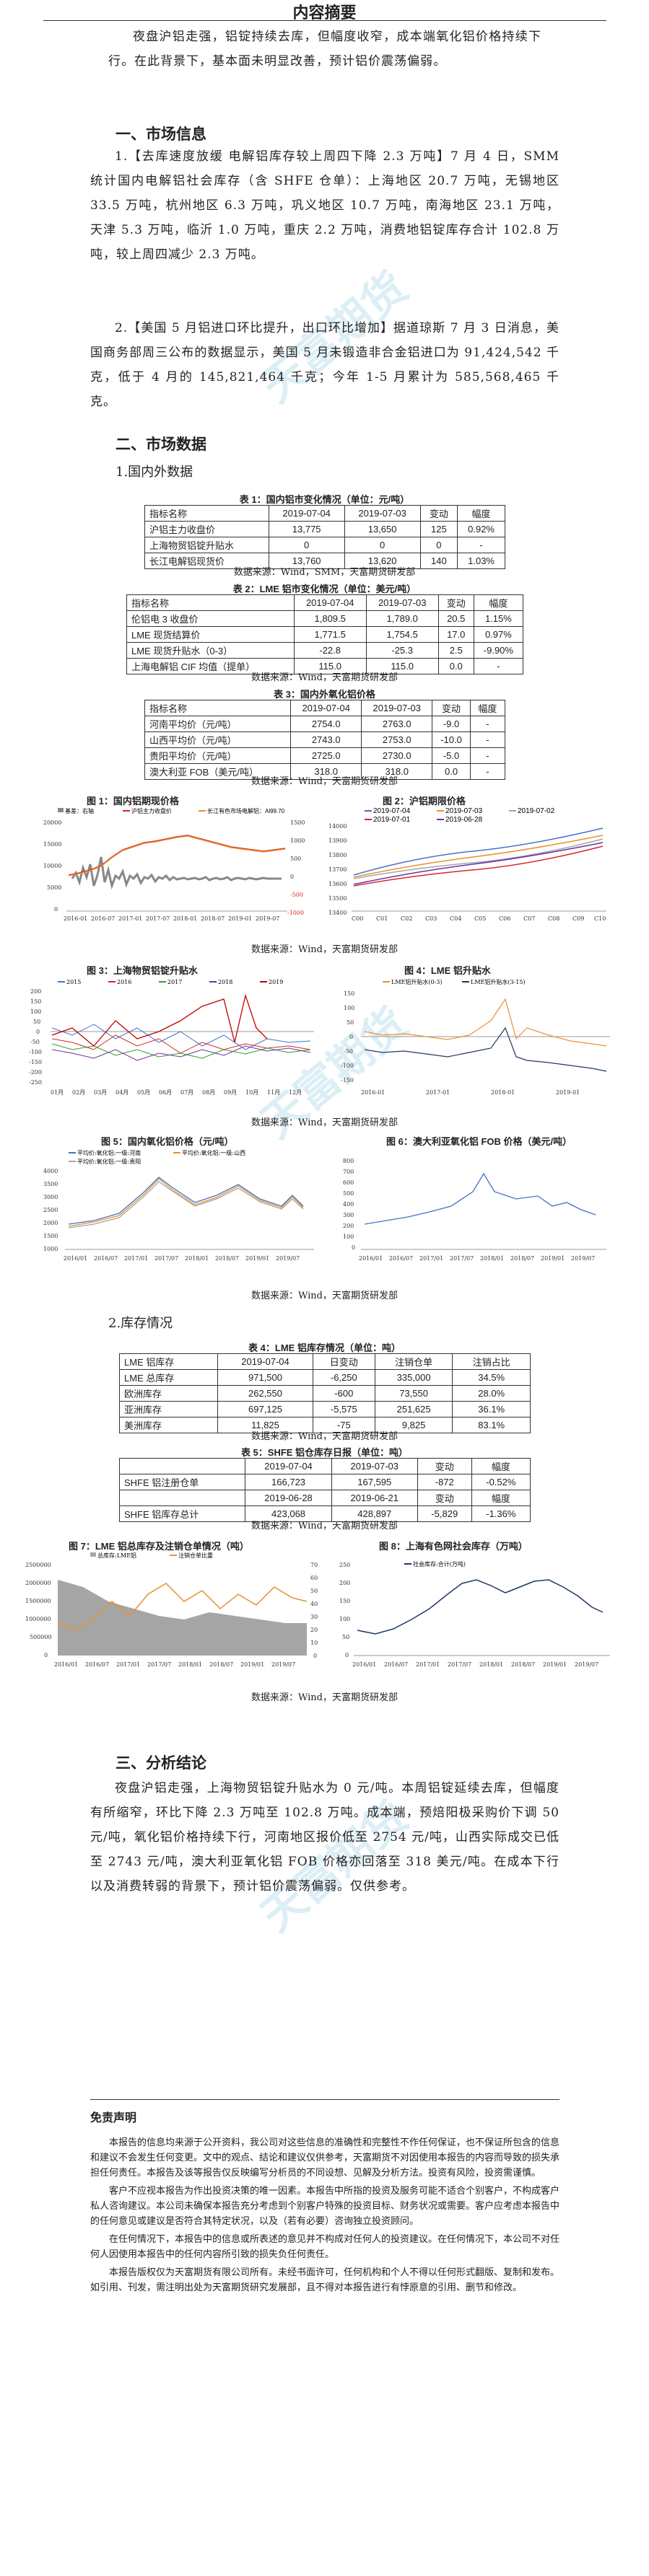 This screenshot has width=649, height=2576. Describe the element at coordinates (283, 1664) in the screenshot. I see `x-tick: 2019/07` at that location.